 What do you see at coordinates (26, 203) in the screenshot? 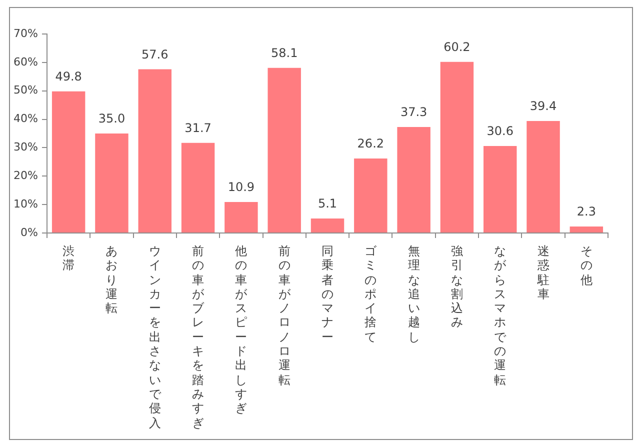
I see `y-tick-label: 10%` at bounding box center [26, 203].